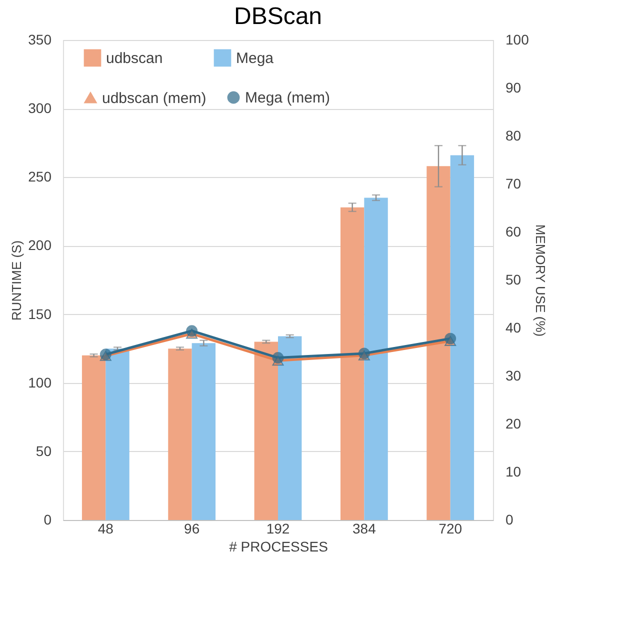  What do you see at coordinates (540, 280) in the screenshot?
I see `y2-axis-title: MEMORY USE (%)` at bounding box center [540, 280].